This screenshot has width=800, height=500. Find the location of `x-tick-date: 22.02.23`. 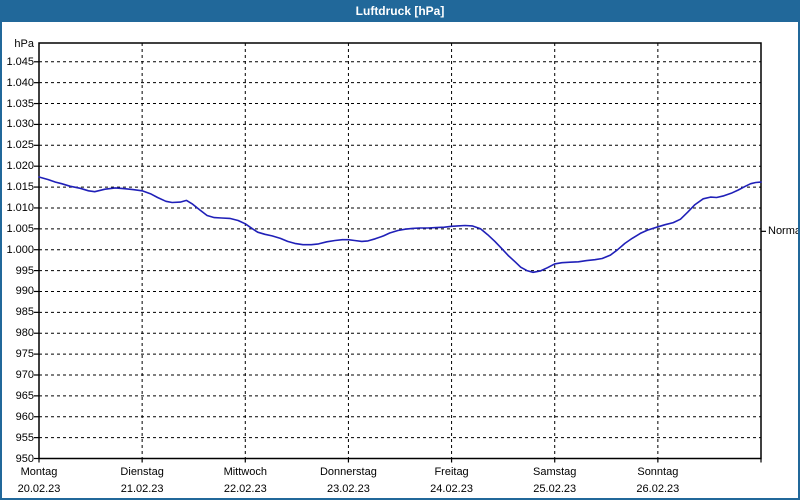

x-tick-date: 22.02.23 is located at coordinates (245, 489).